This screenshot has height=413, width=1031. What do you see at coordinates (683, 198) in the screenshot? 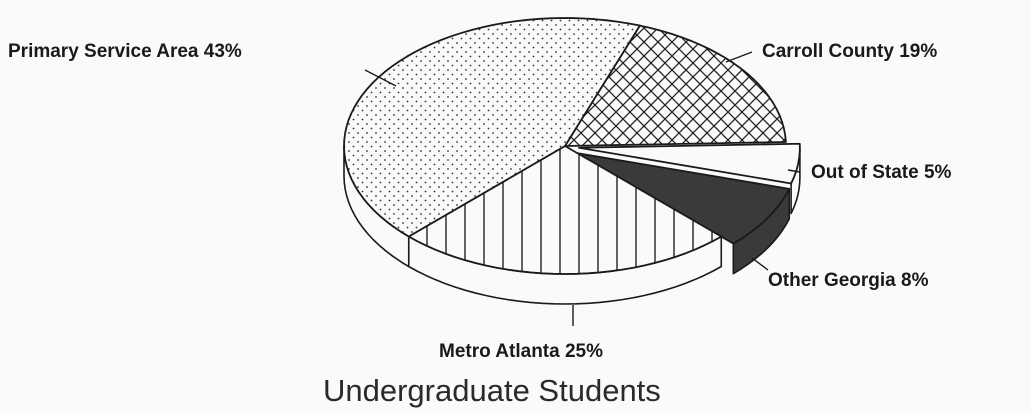
I see `slice-other-georgia` at bounding box center [683, 198].